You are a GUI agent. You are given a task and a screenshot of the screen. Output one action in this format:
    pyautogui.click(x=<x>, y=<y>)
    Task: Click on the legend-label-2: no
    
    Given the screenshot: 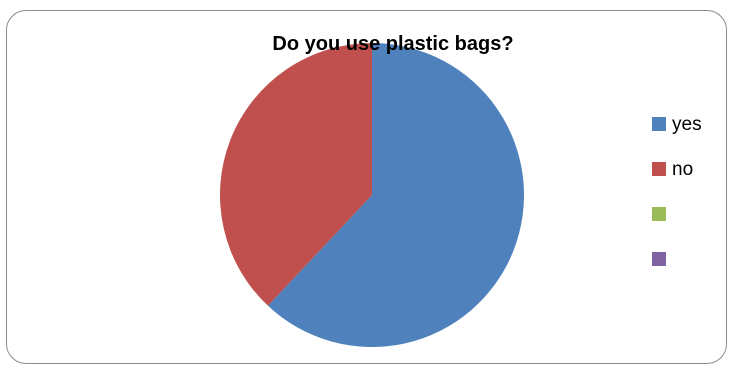 What is the action you would take?
    pyautogui.click(x=682, y=169)
    